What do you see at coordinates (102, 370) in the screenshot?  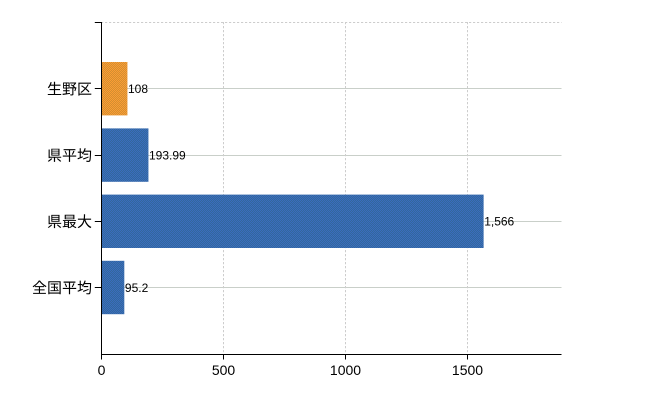 I see `svg-text: 0` at bounding box center [102, 370].